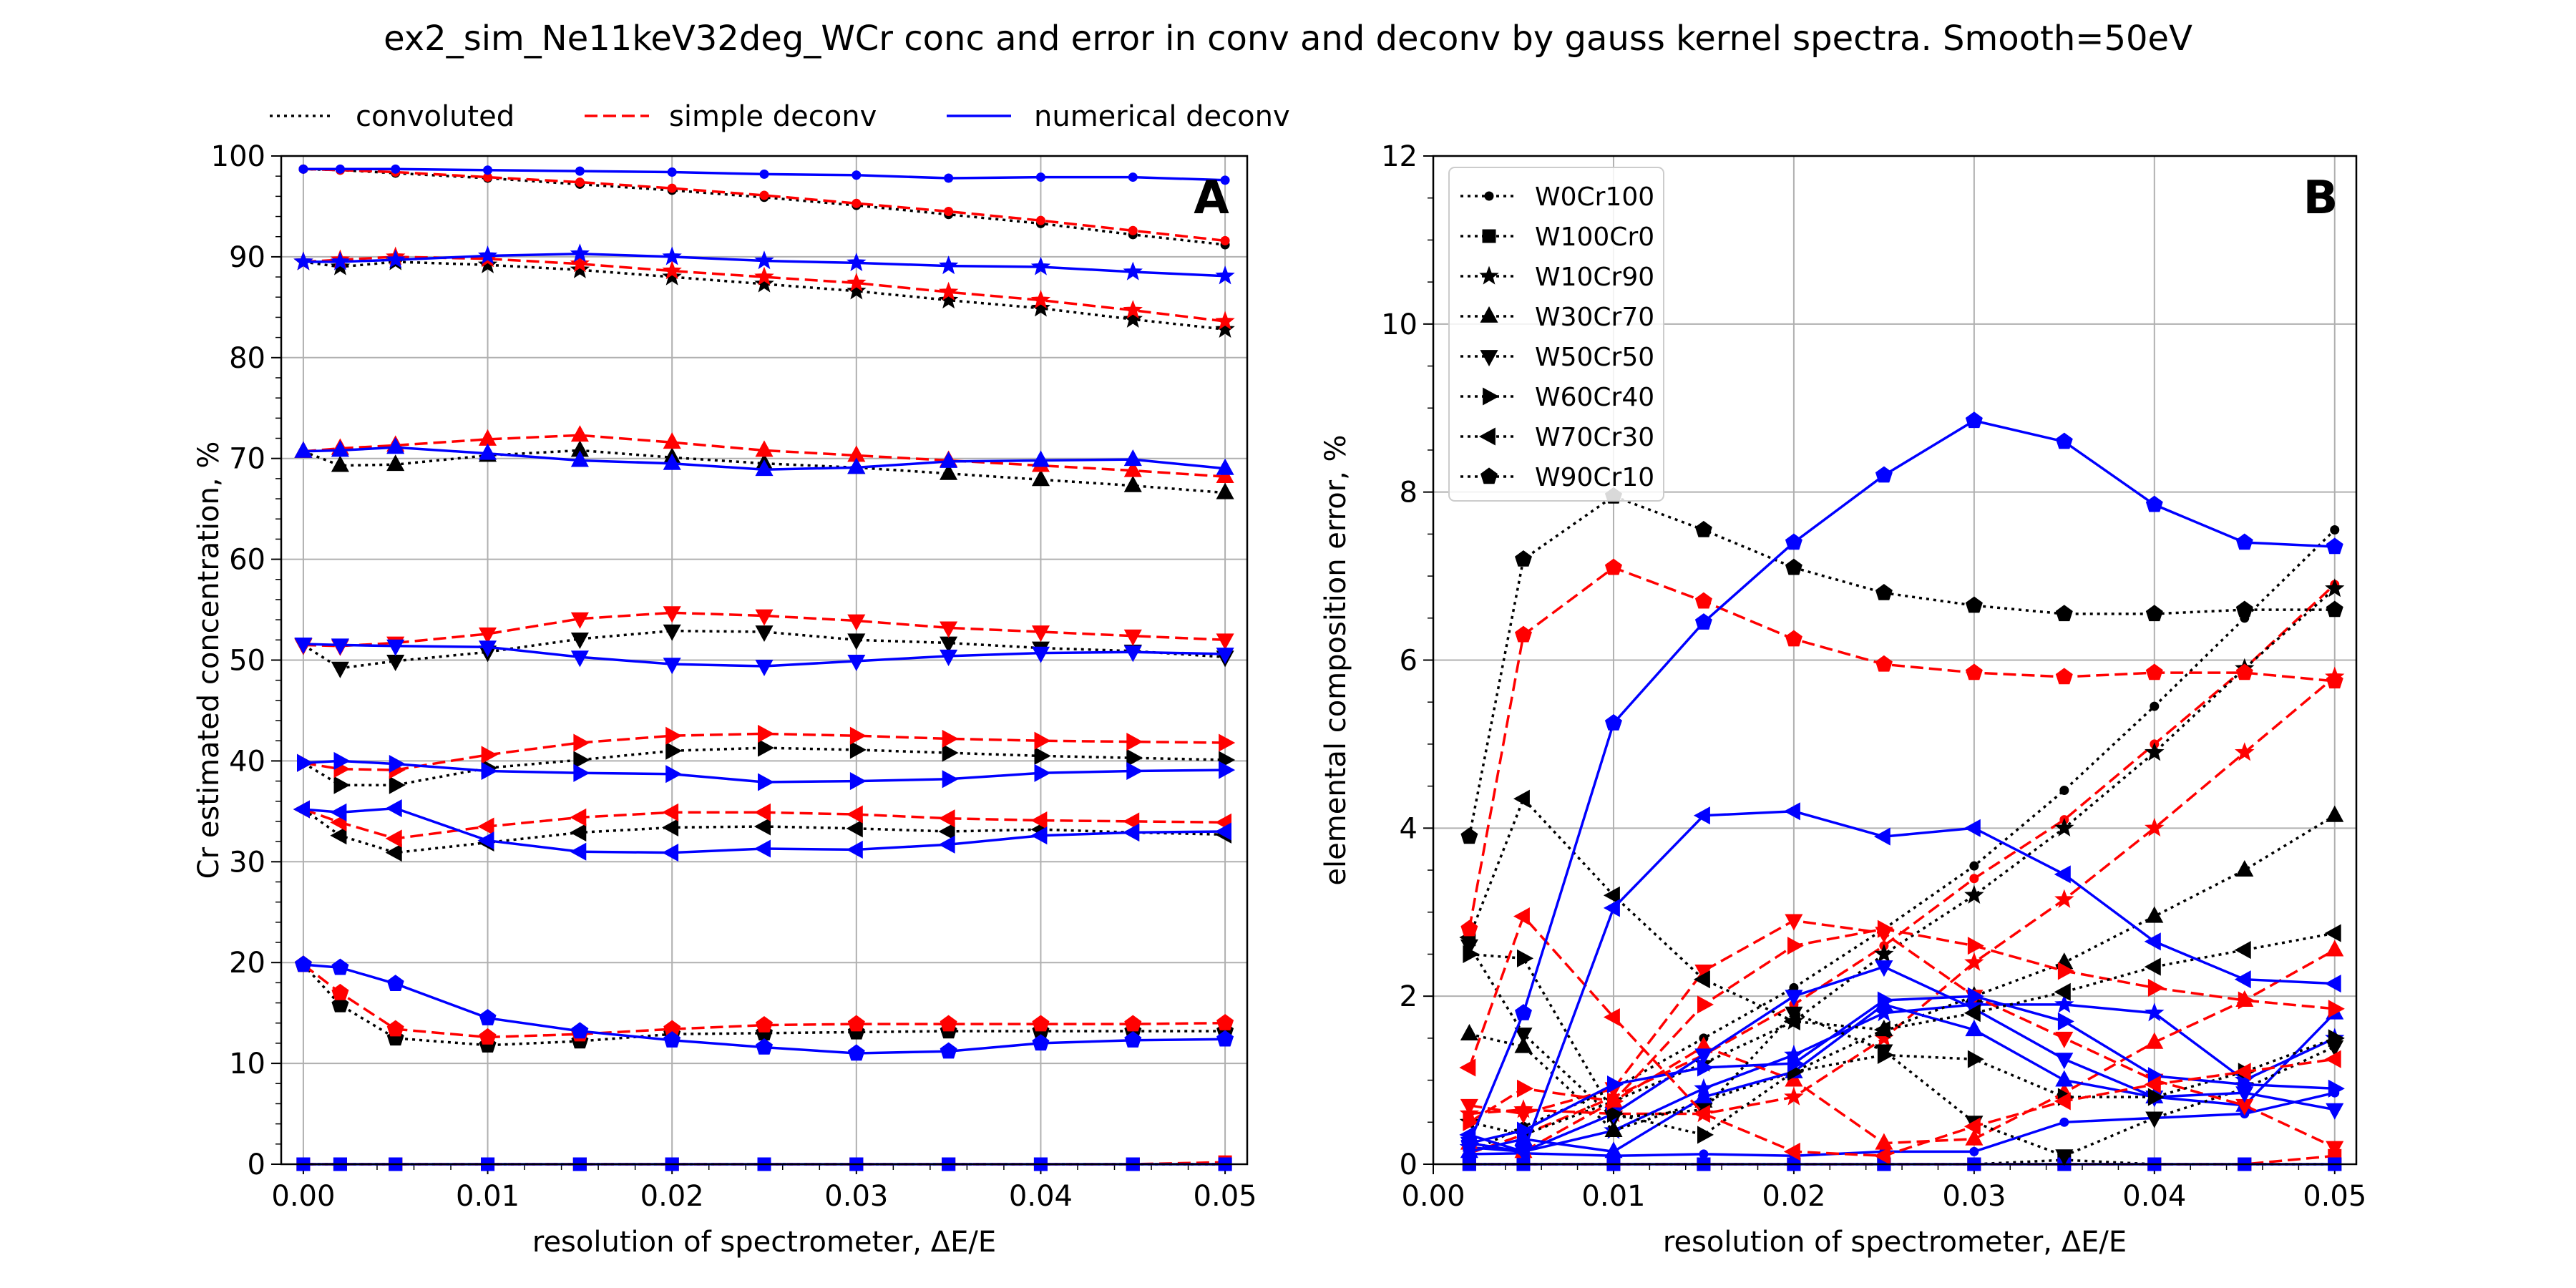 The width and height of the screenshot is (2576, 1288). Describe the element at coordinates (1409, 1164) in the screenshot. I see `panel-b-ytick-label-0: 0` at that location.